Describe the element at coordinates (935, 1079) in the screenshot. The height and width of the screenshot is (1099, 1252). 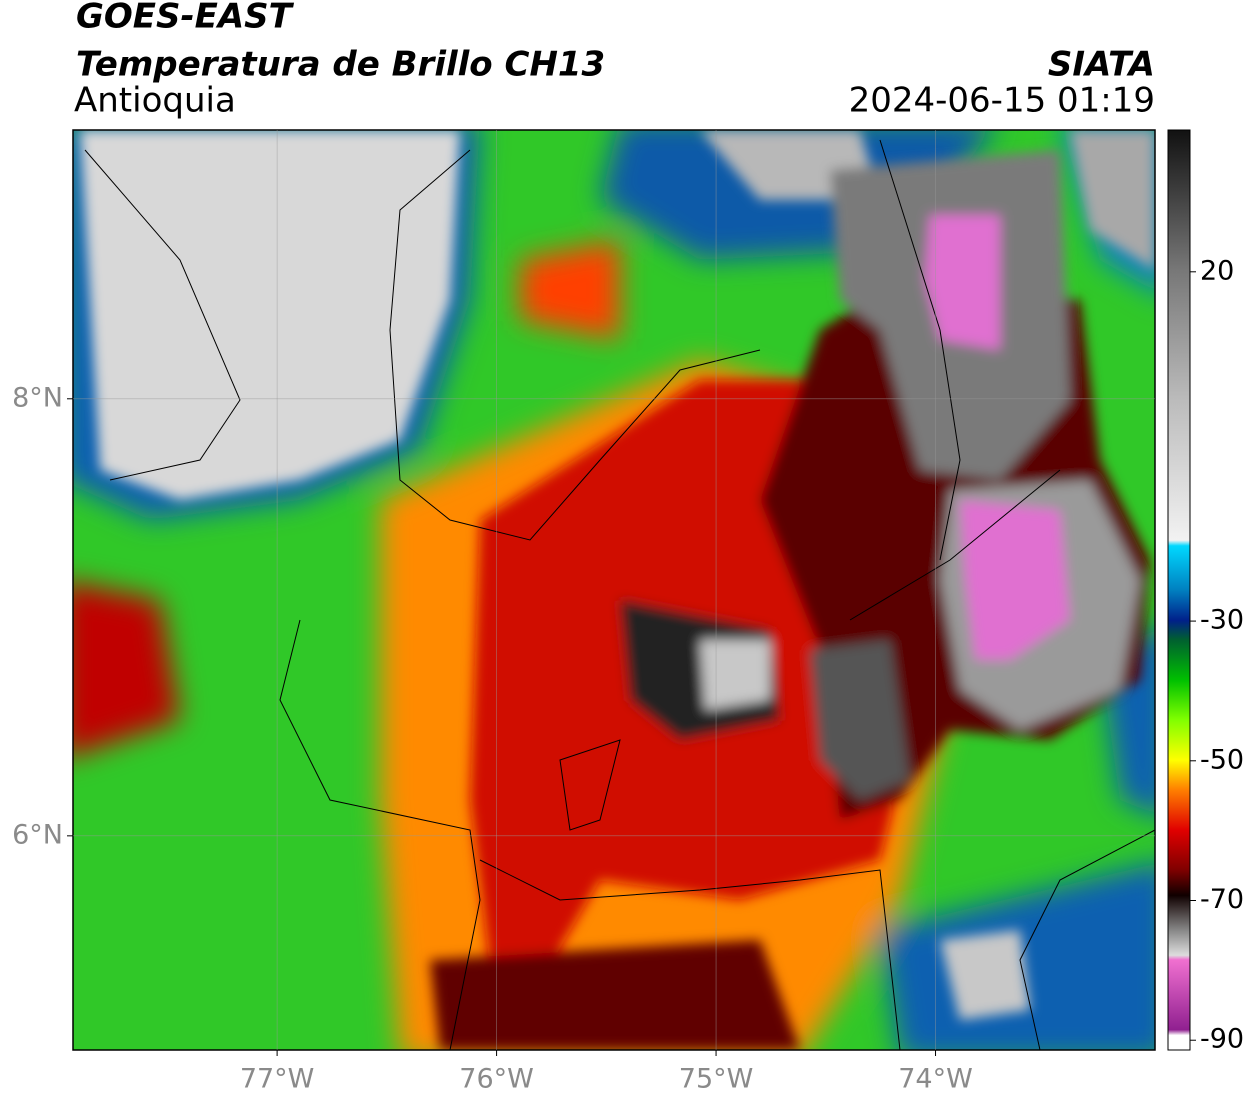
I see `x-tick-label: 74°W` at that location.